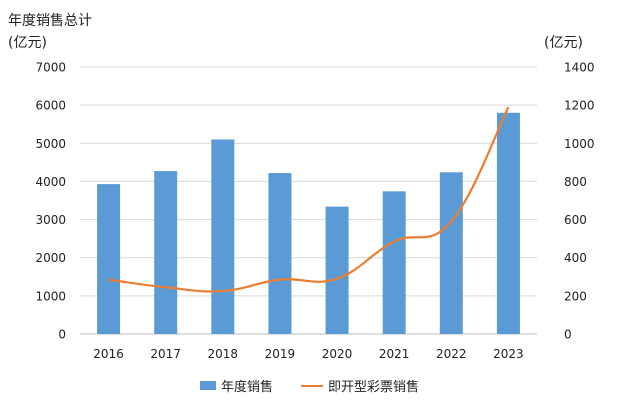  I want to click on legend-label-line: 即开型彩票销售, so click(374, 387).